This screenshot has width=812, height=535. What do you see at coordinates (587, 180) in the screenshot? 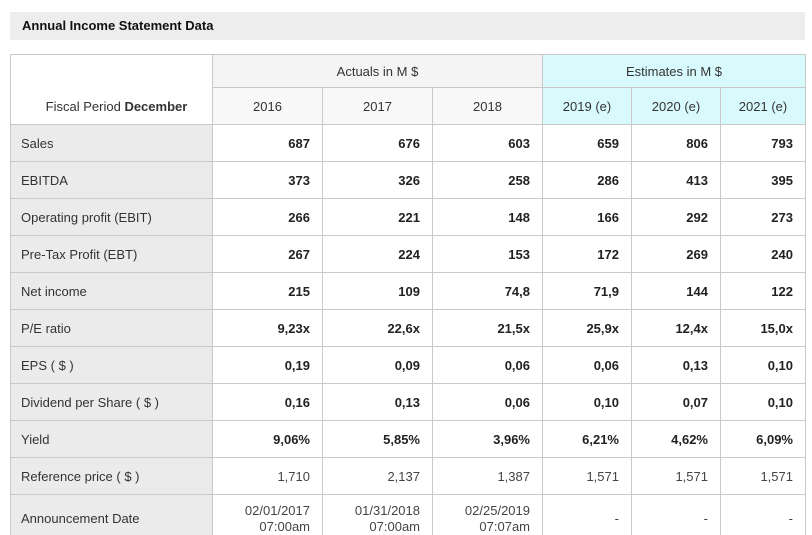
I see `cell-value: 286` at bounding box center [587, 180].